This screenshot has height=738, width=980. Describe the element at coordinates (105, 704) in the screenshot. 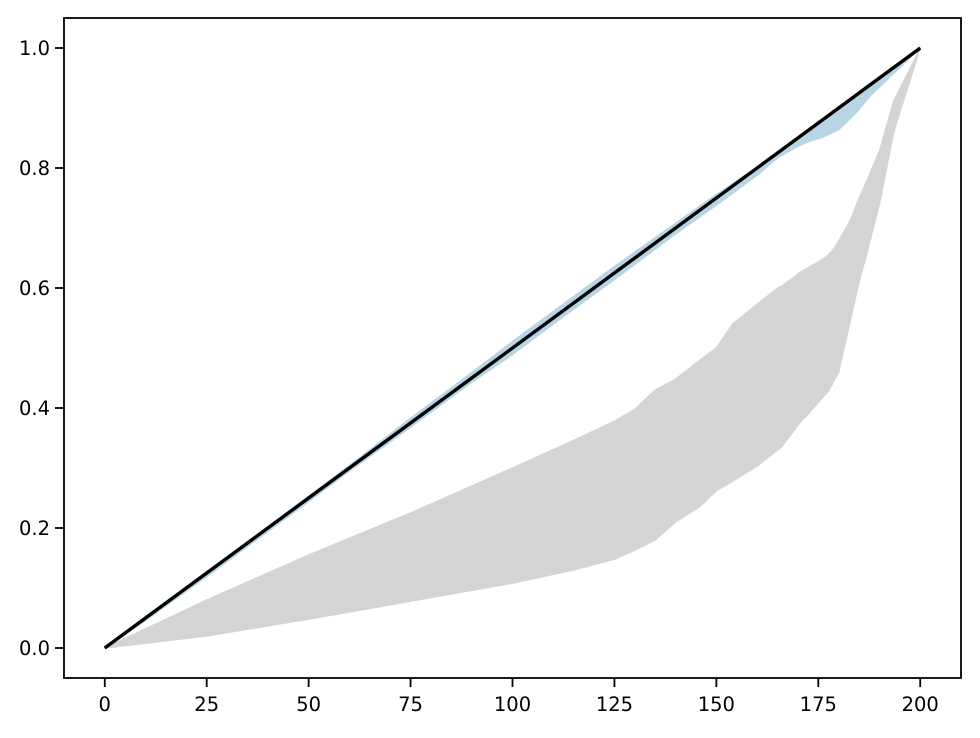

I see `x-tick-label: 0` at that location.